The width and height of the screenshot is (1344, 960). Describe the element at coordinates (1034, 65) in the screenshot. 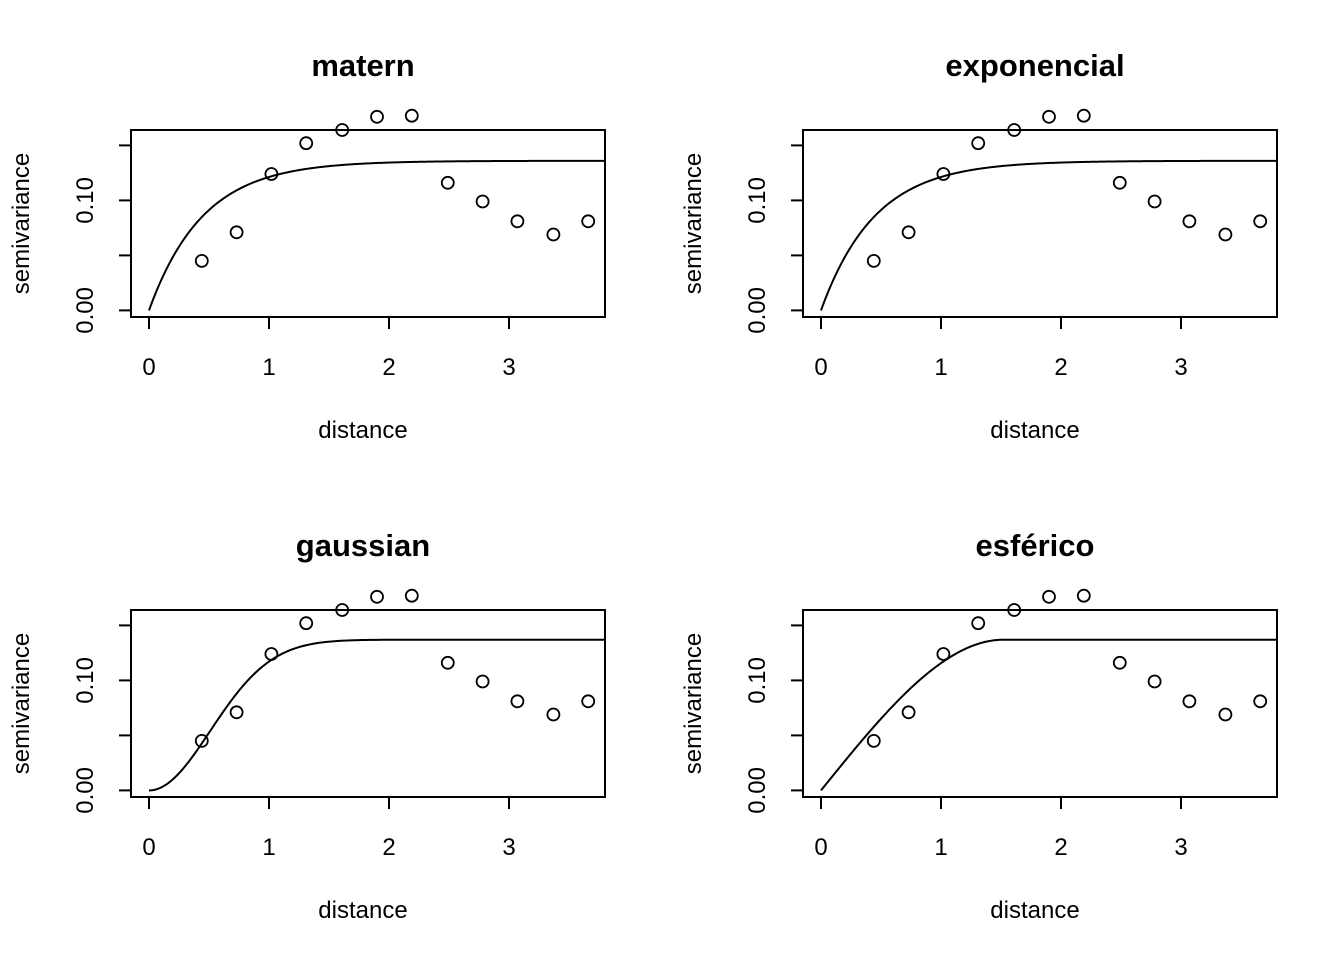

I see `chart-title: exponencial` at that location.